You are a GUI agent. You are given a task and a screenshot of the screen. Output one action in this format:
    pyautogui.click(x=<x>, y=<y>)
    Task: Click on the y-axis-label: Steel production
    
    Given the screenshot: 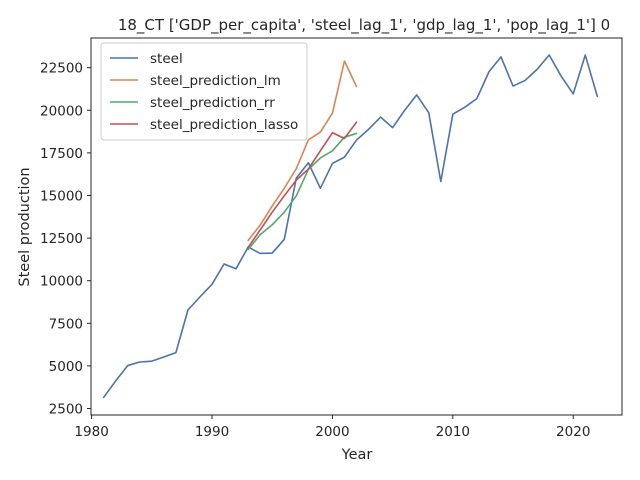 What is the action you would take?
    pyautogui.click(x=25, y=226)
    